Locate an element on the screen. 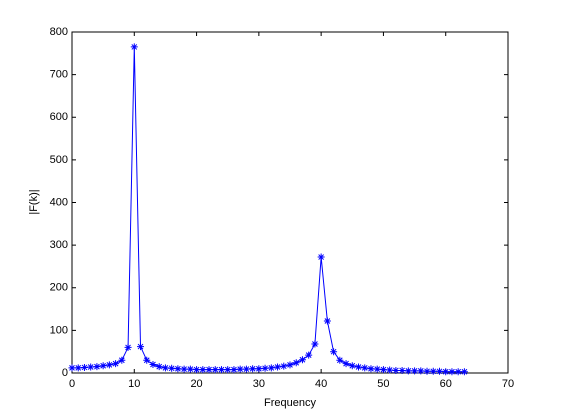 This screenshot has height=420, width=561. x-tick-label: 50 is located at coordinates (383, 384).